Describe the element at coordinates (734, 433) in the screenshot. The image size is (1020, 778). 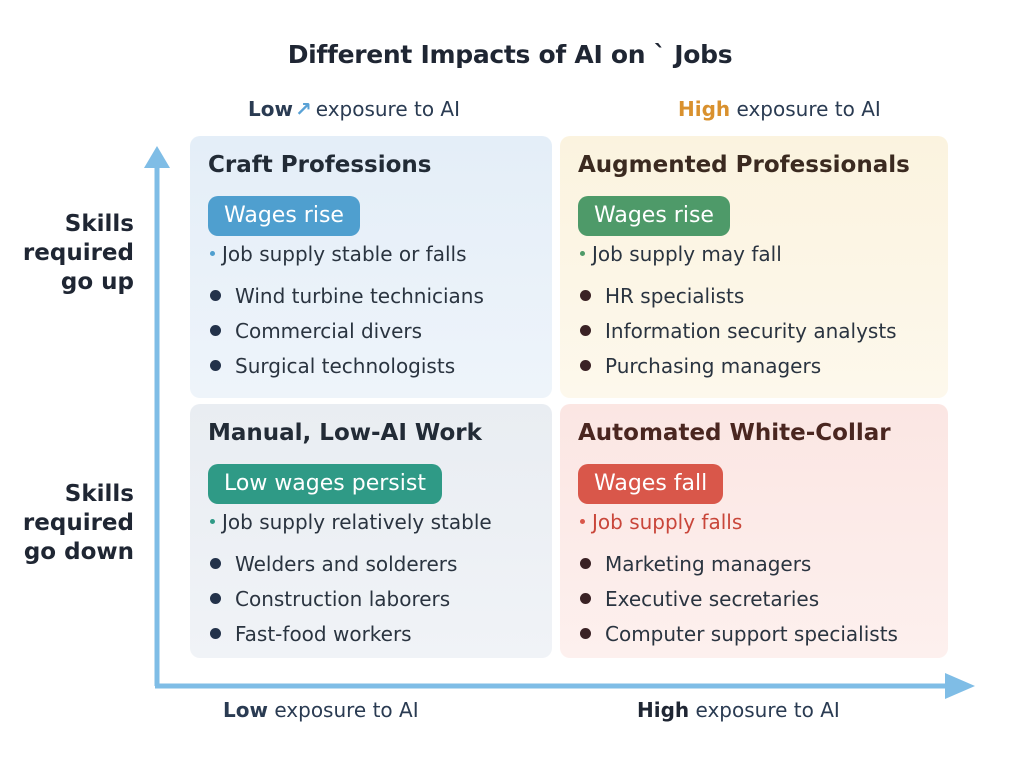
I see `quadrant-title: Automated White-Collar` at that location.